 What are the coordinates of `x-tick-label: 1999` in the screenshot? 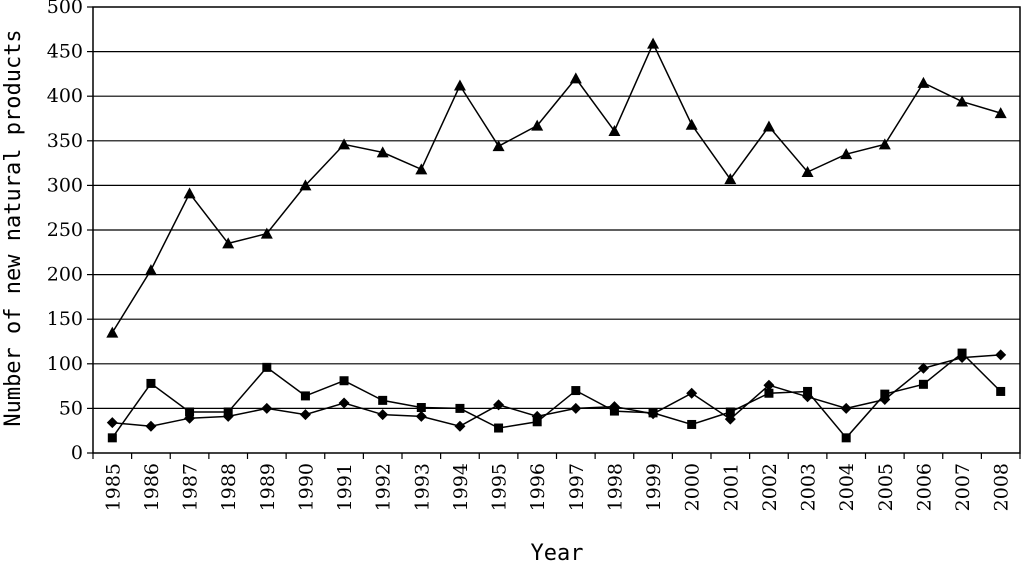 It's located at (654, 487).